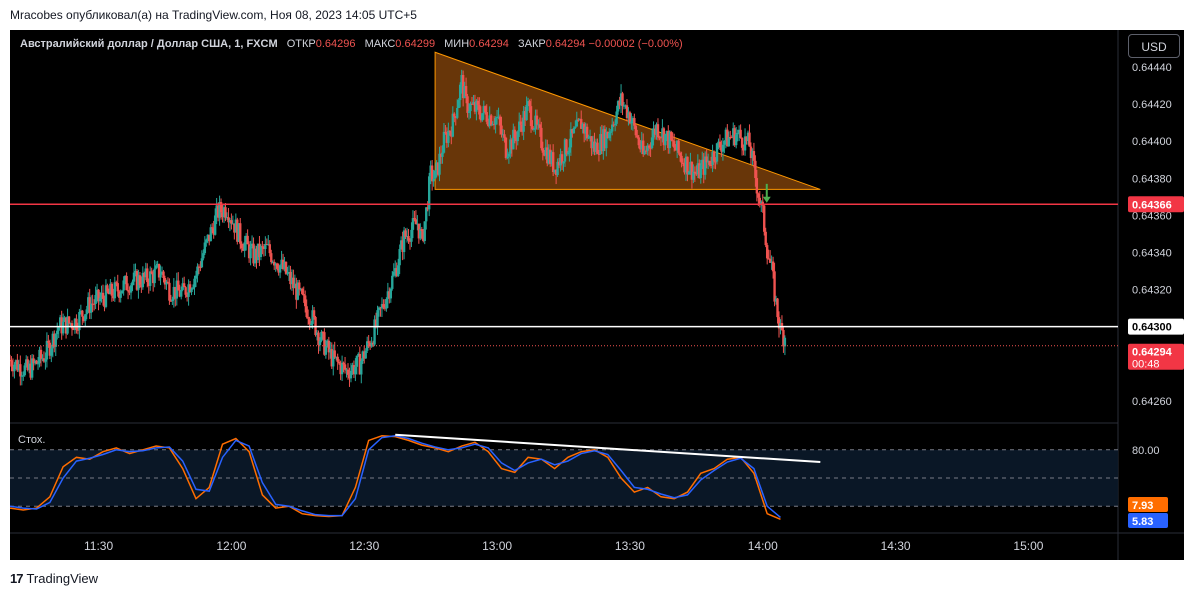 The height and width of the screenshot is (596, 1195). I want to click on price-marker-badge, so click(1156, 356).